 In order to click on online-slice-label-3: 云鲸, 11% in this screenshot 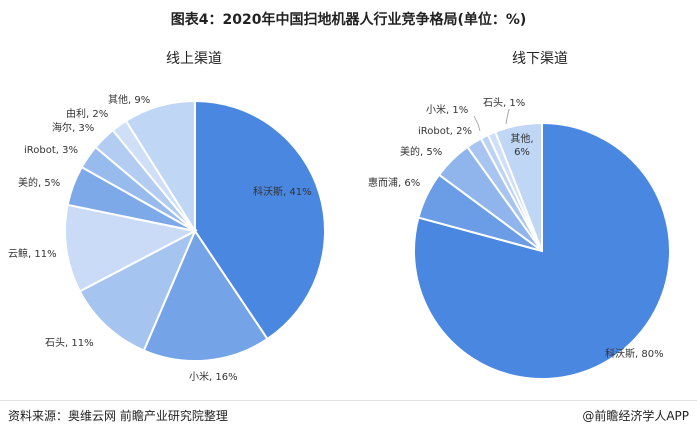, I will do `click(32, 253)`.